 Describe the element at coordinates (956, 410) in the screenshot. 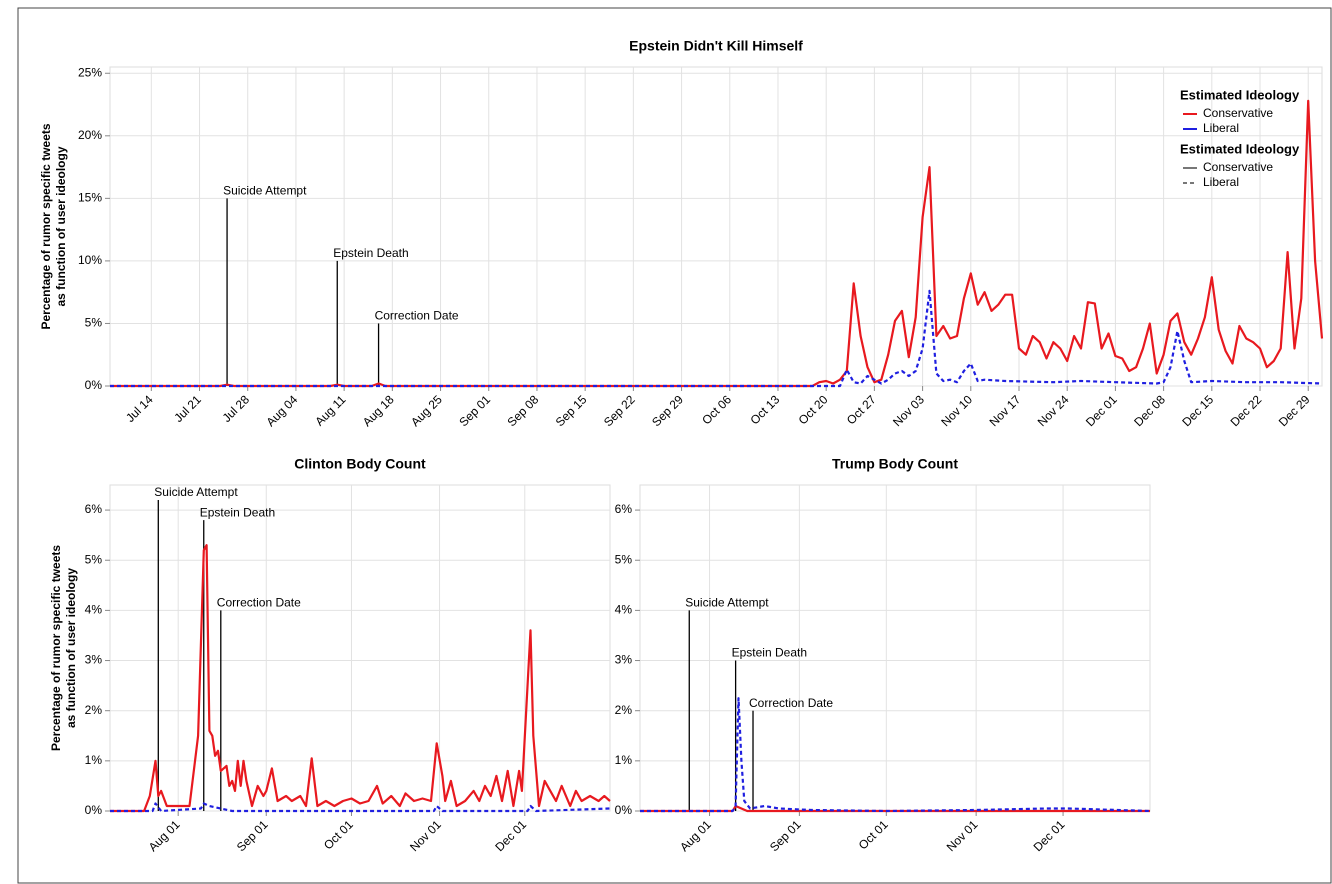

I see `x-tick-label: Nov 10` at that location.